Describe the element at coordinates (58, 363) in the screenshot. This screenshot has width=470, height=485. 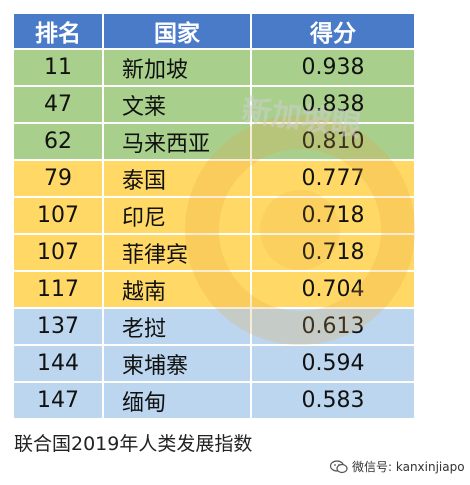
I see `rank-cell: 144` at that location.